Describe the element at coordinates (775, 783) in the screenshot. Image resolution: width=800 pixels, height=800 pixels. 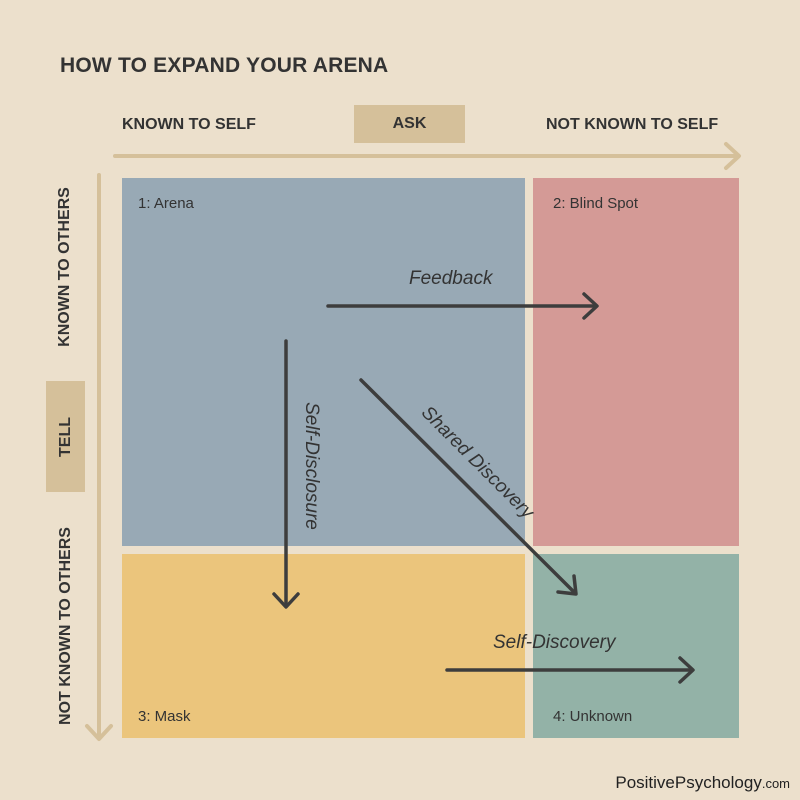
I see `brand-suffix: .com` at that location.